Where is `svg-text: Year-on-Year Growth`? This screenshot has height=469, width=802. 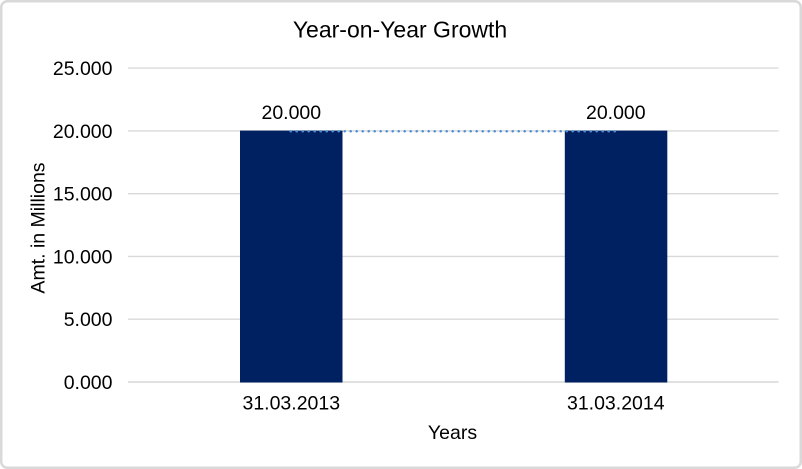 svg-text: Year-on-Year Growth is located at coordinates (400, 30).